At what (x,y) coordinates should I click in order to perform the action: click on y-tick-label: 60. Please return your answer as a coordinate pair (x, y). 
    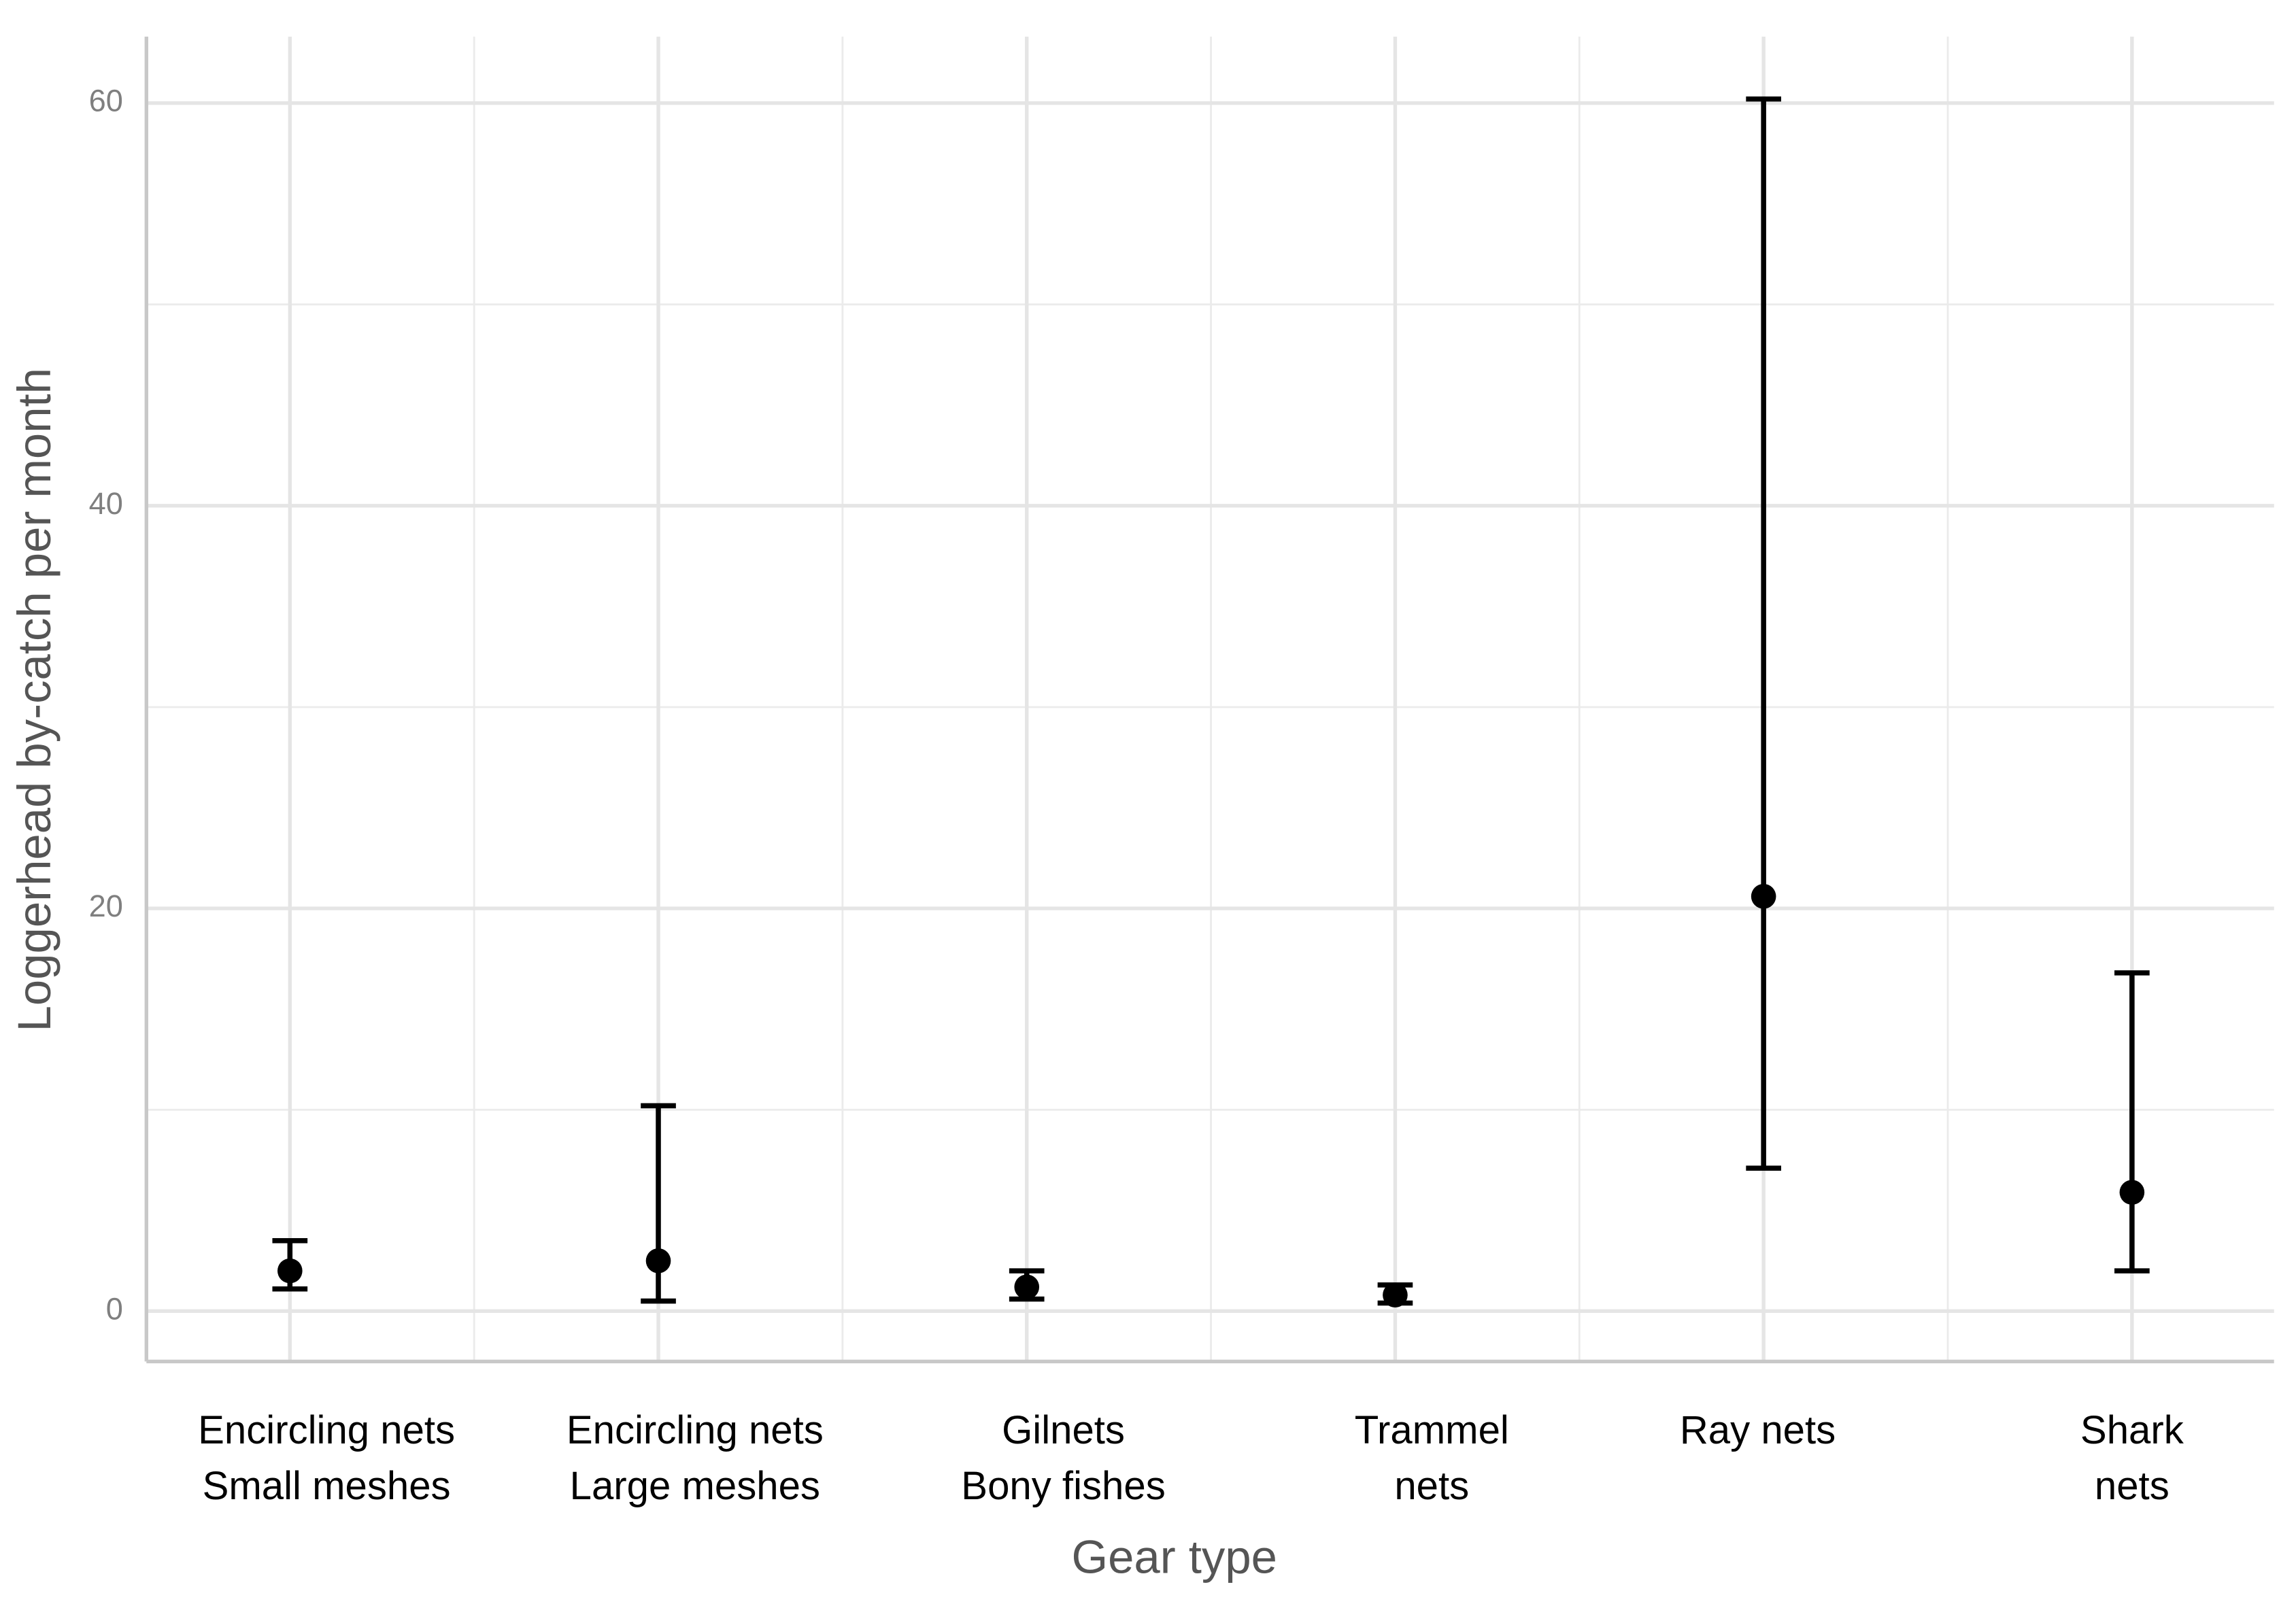
    Looking at the image, I should click on (106, 101).